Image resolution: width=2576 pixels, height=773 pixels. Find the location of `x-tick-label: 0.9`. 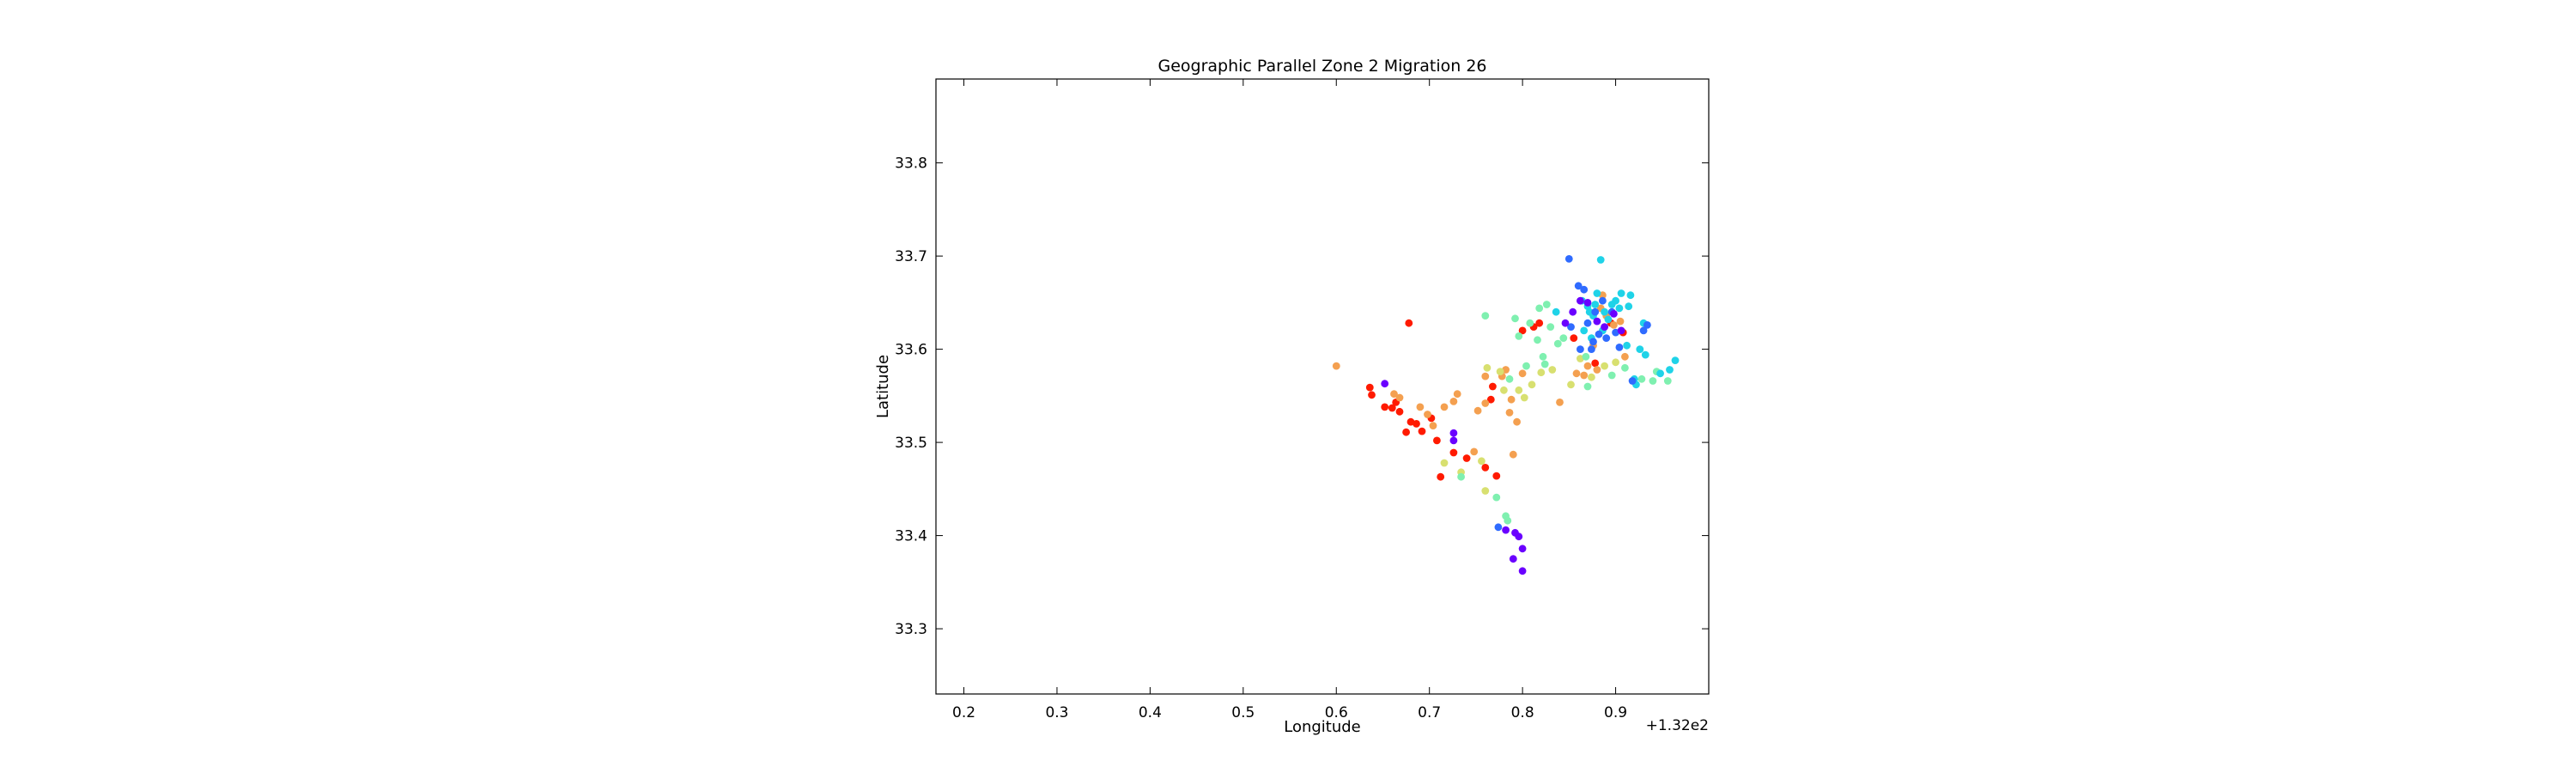

x-tick-label: 0.9 is located at coordinates (1616, 712).